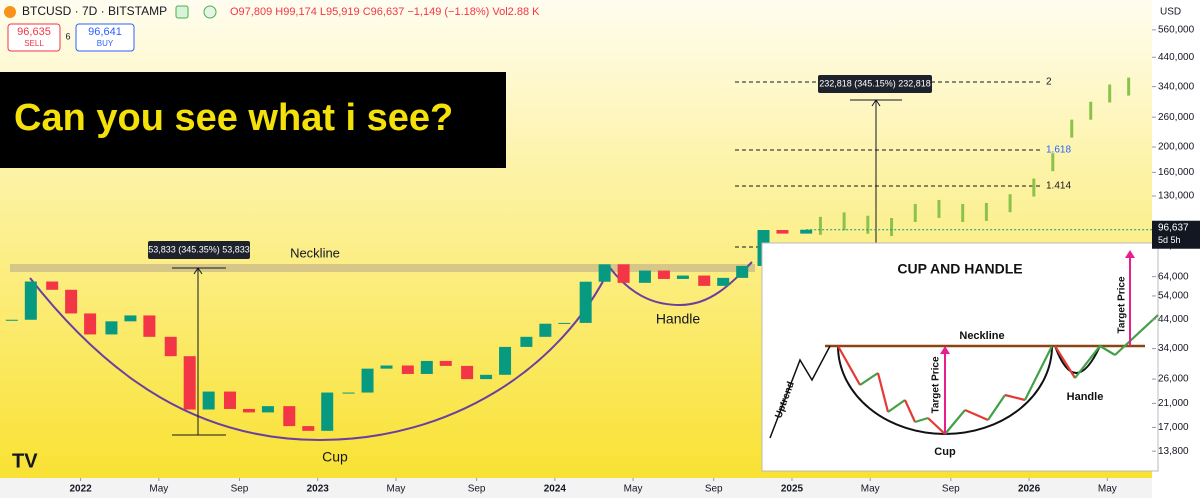 This screenshot has width=1200, height=498. I want to click on time-axis, so click(576, 488).